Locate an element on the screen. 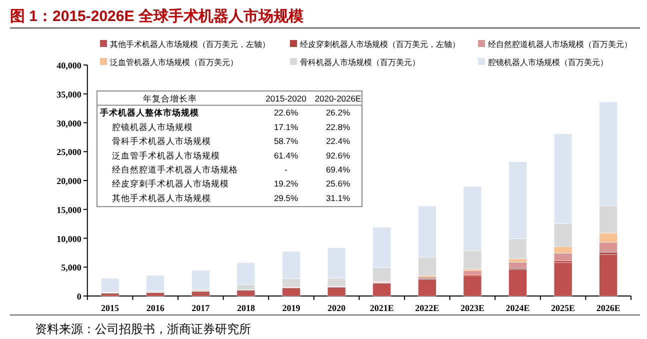 This screenshot has width=647, height=339. x-tick-label: 2019 is located at coordinates (291, 308).